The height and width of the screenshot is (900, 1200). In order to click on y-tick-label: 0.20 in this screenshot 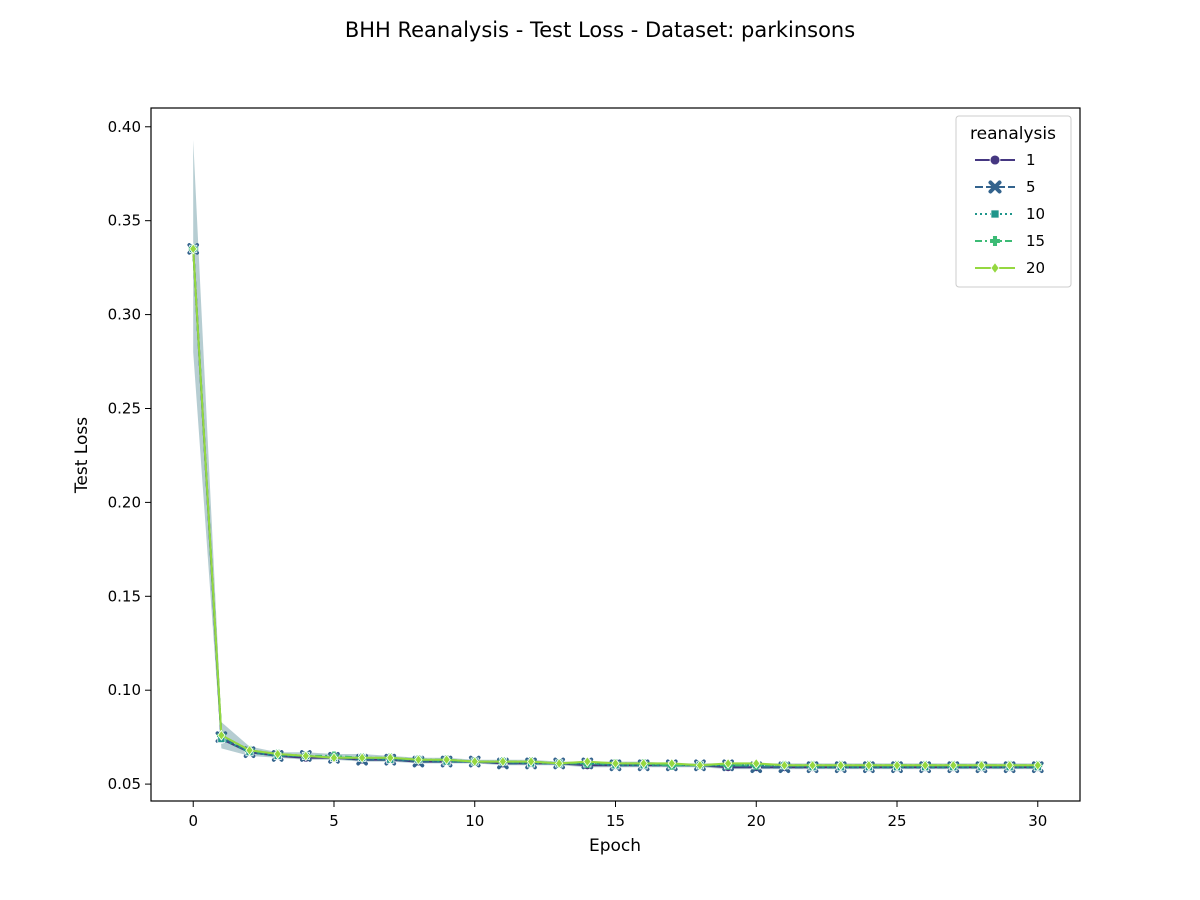, I will do `click(124, 502)`.